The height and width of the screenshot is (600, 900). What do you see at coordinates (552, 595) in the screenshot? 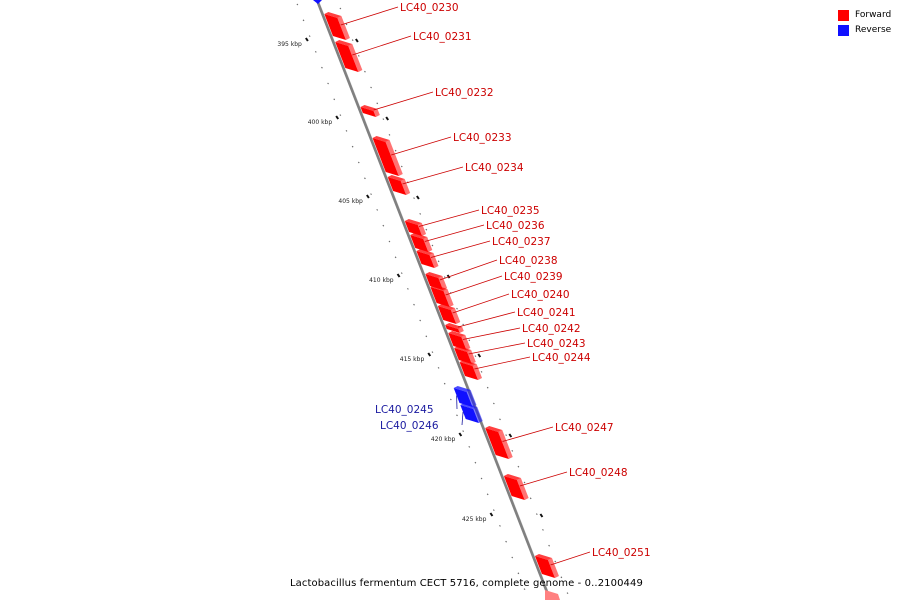
I see `gene-partial-bottom` at bounding box center [552, 595].